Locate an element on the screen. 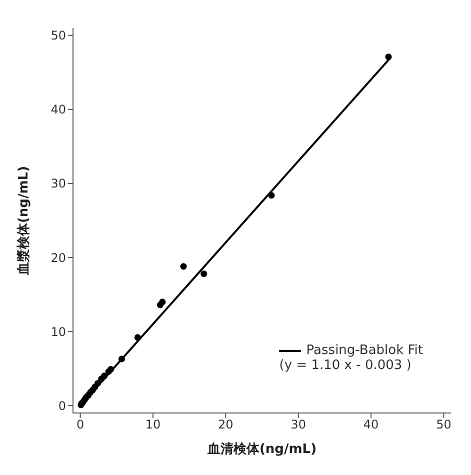  x-axis-title: 血清検体(ng/mL) is located at coordinates (261, 449).